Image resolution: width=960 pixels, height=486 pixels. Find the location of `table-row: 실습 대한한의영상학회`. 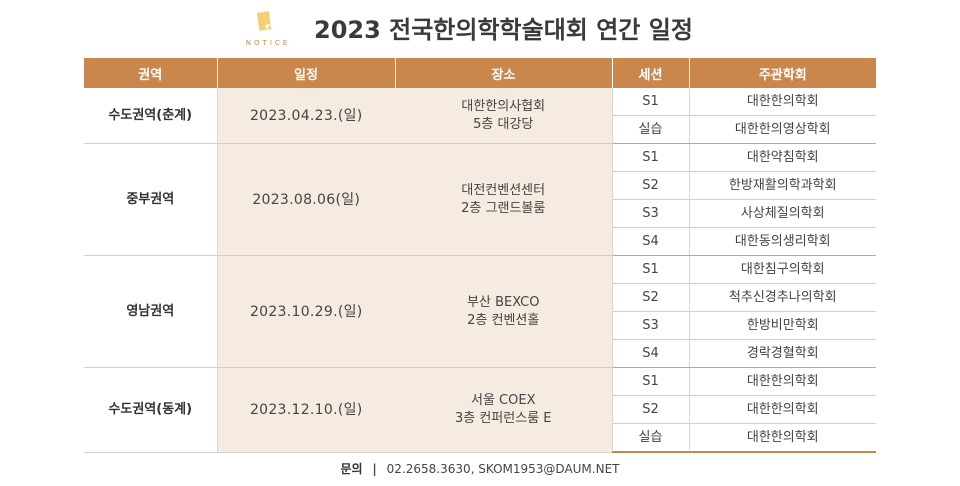

table-row: 실습 대한한의영상학회 is located at coordinates (480, 129).